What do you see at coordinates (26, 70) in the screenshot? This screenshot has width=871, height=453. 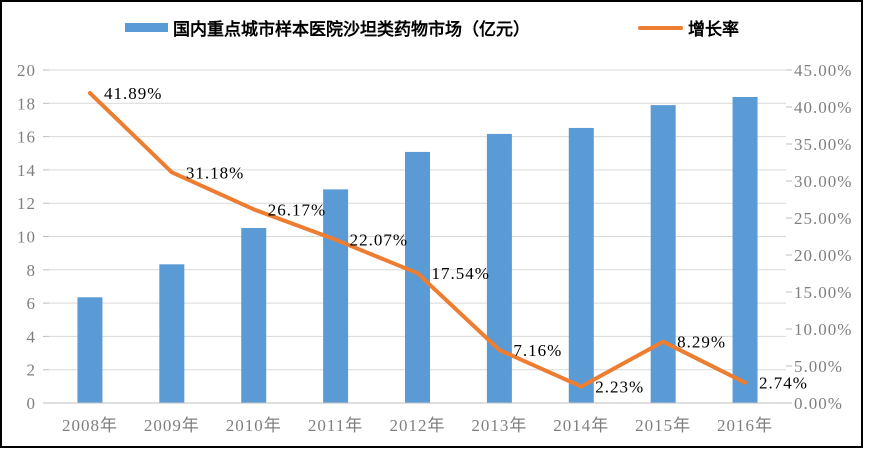 I see `left-axis-tick-label: 20` at bounding box center [26, 70].